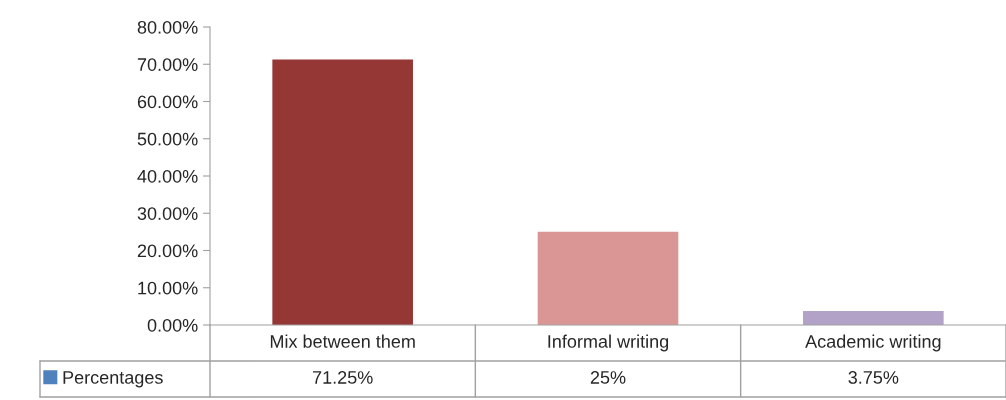  Describe the element at coordinates (608, 343) in the screenshot. I see `x-tick-label: Informal writing` at that location.